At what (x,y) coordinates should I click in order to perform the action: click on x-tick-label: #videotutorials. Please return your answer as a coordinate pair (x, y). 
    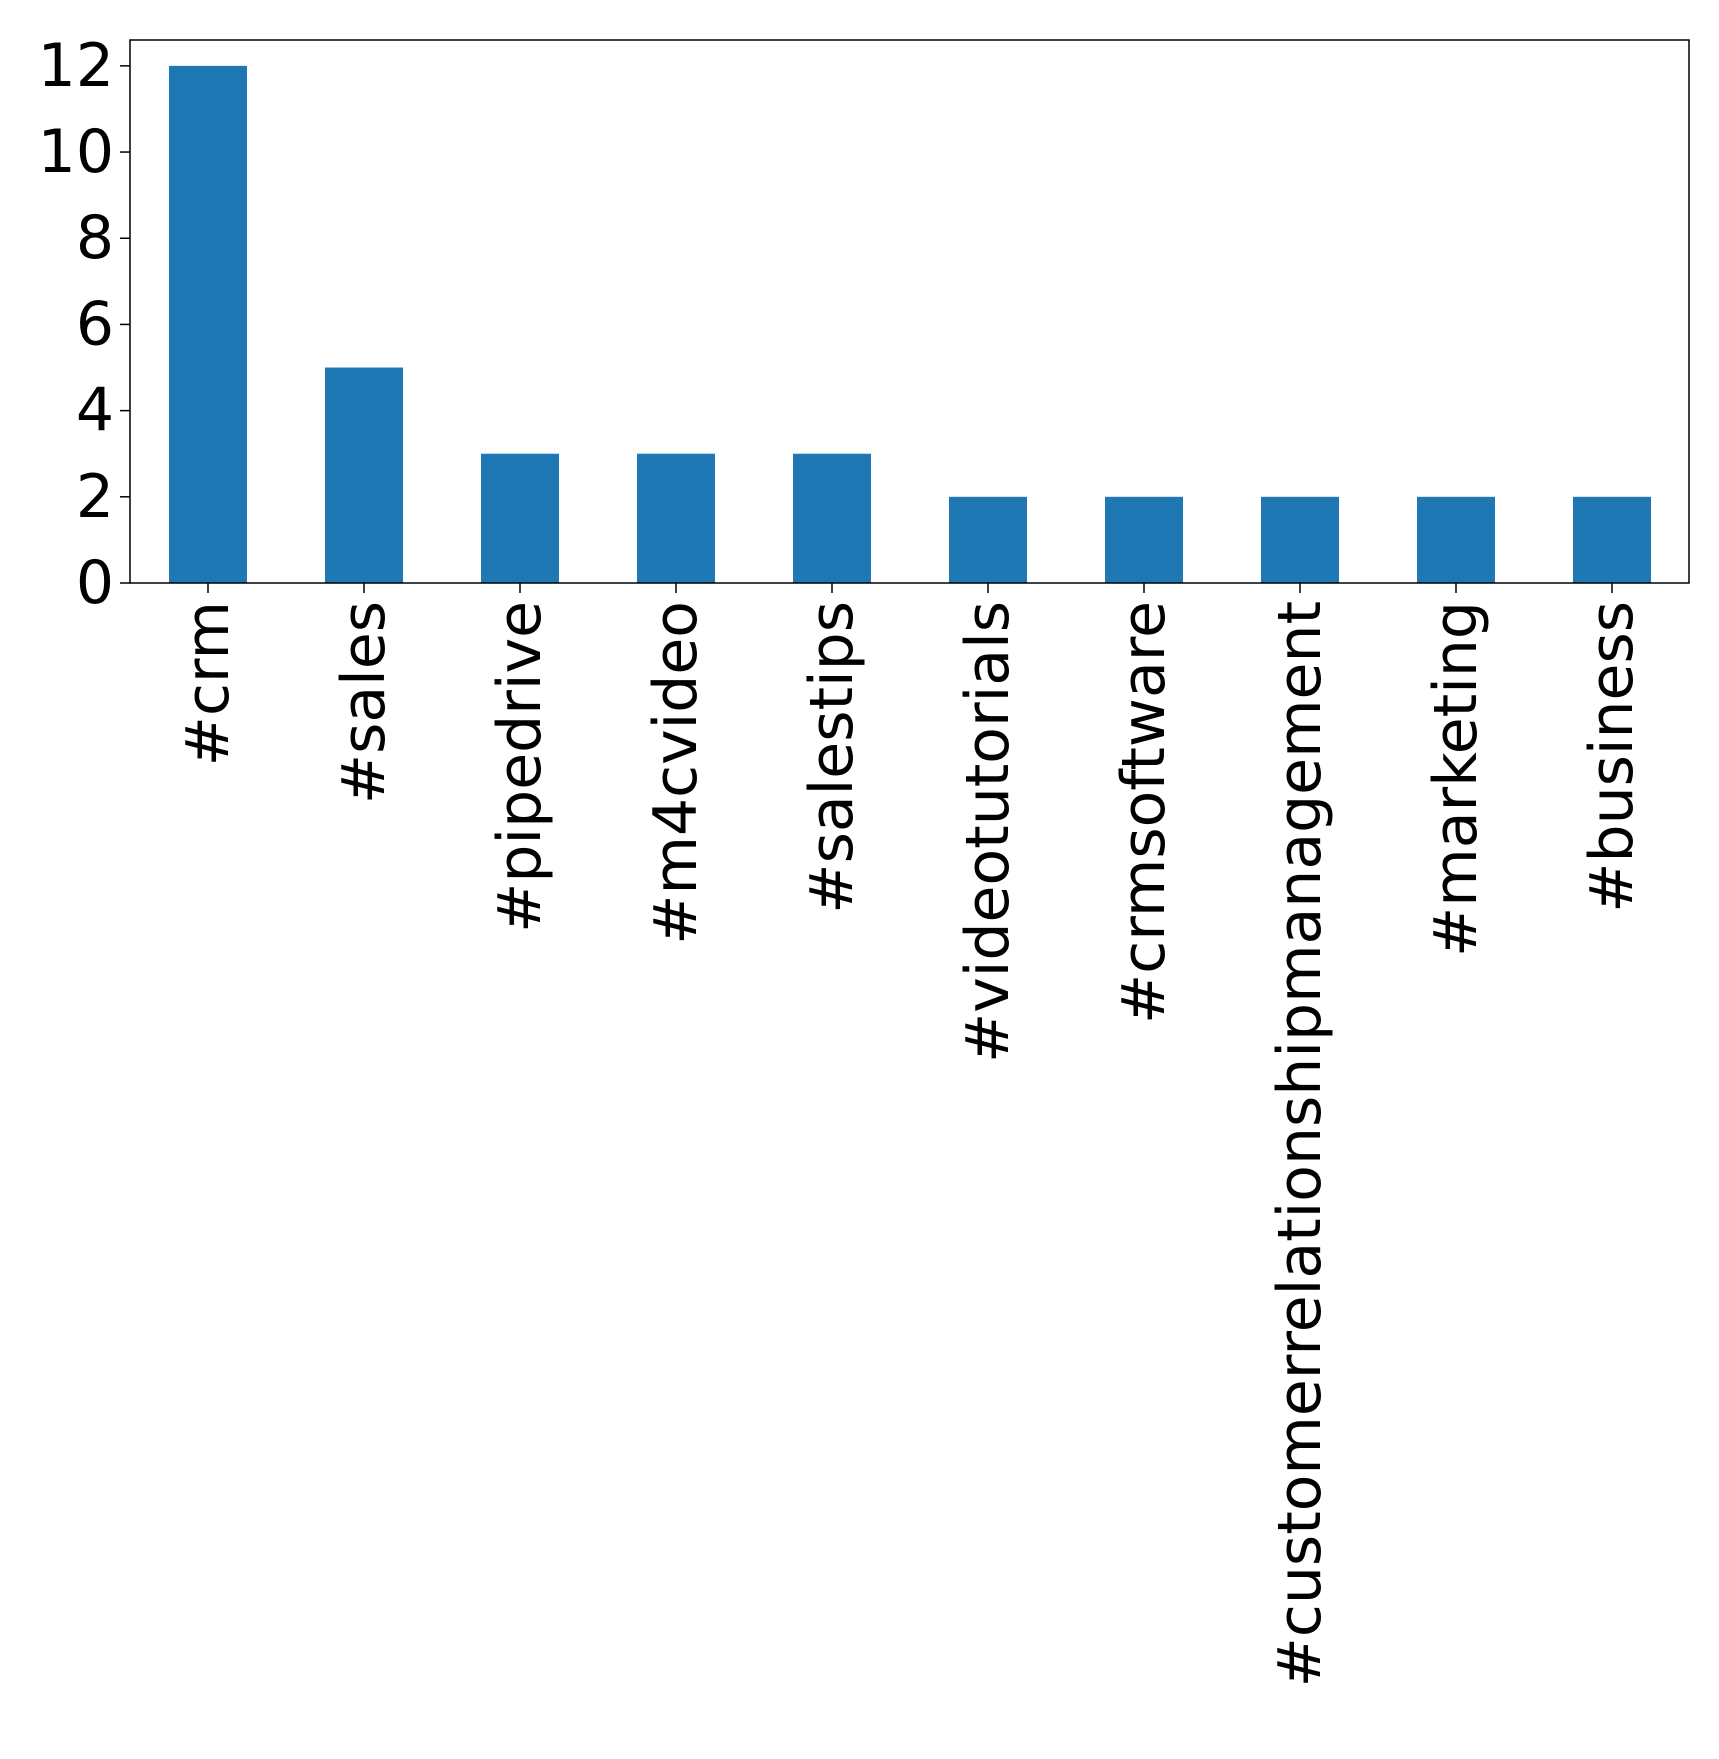
    Looking at the image, I should click on (988, 832).